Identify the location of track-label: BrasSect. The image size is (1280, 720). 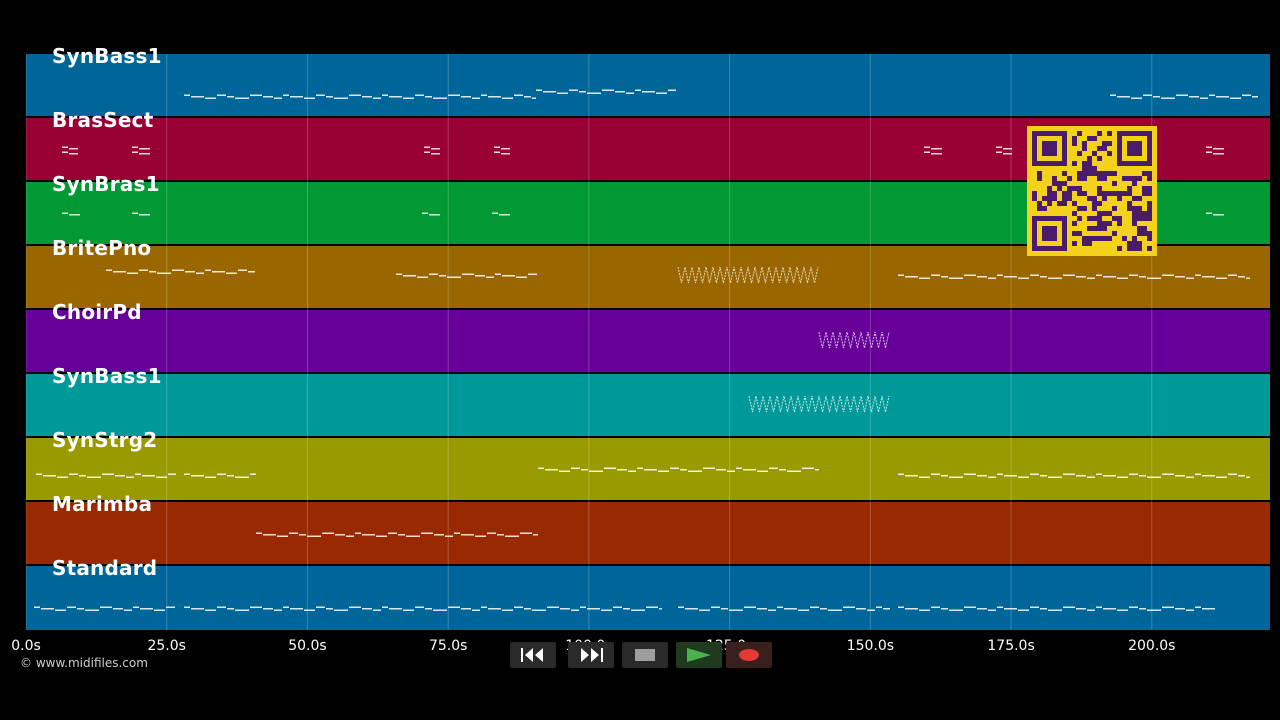
(103, 120).